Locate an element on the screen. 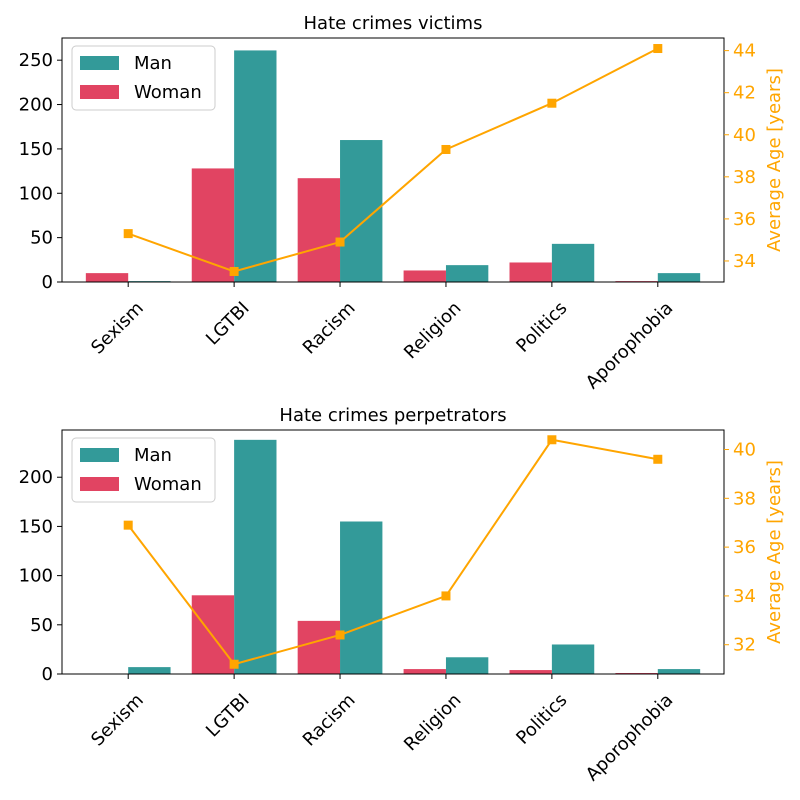 This screenshot has height=800, width=800. y2-tick-label: 42 is located at coordinates (744, 93).